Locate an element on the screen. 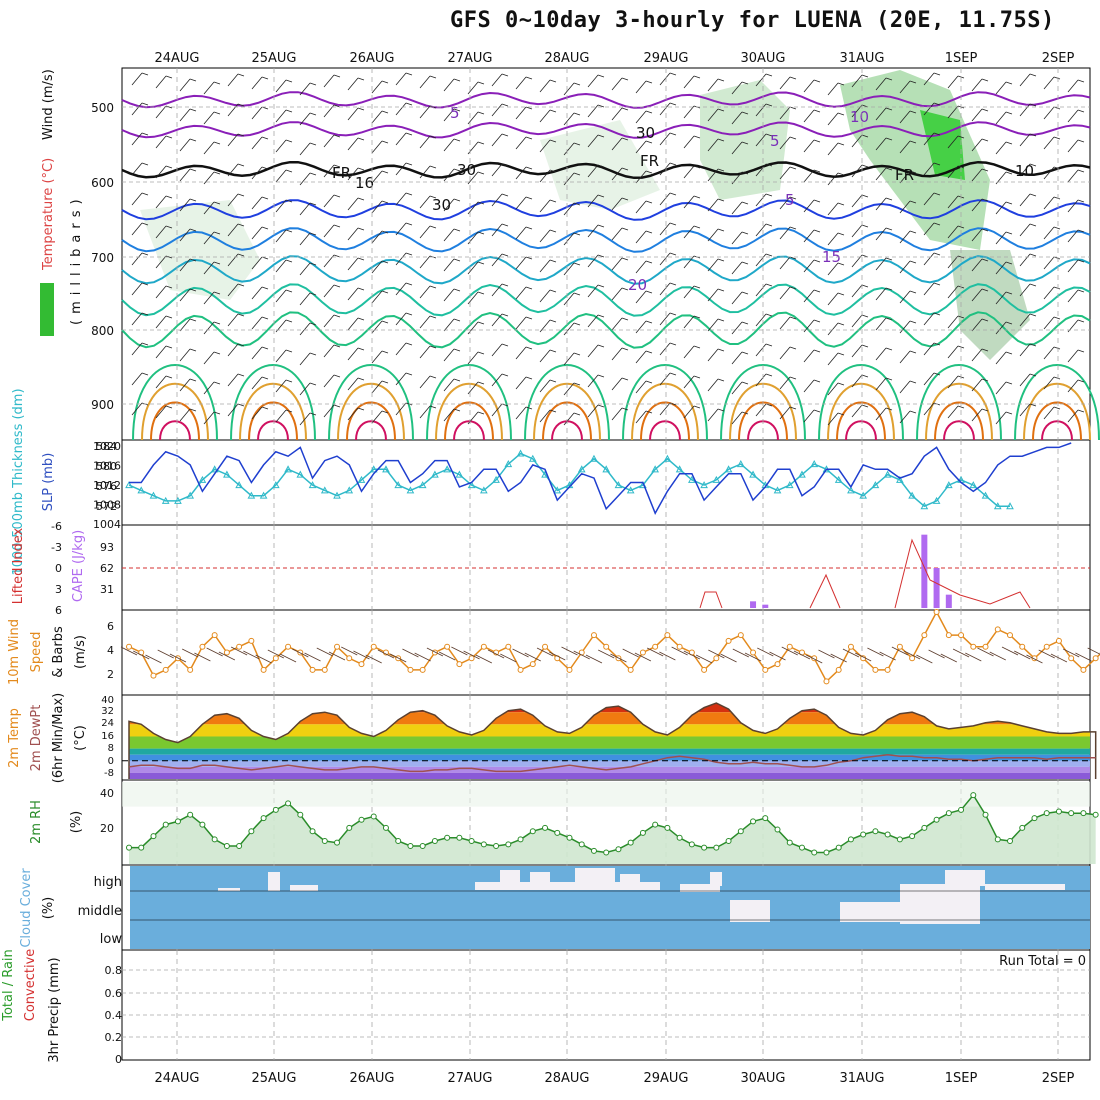 This screenshot has height=1100, width=1100. pressure-tick-label: 500 is located at coordinates (102, 108).